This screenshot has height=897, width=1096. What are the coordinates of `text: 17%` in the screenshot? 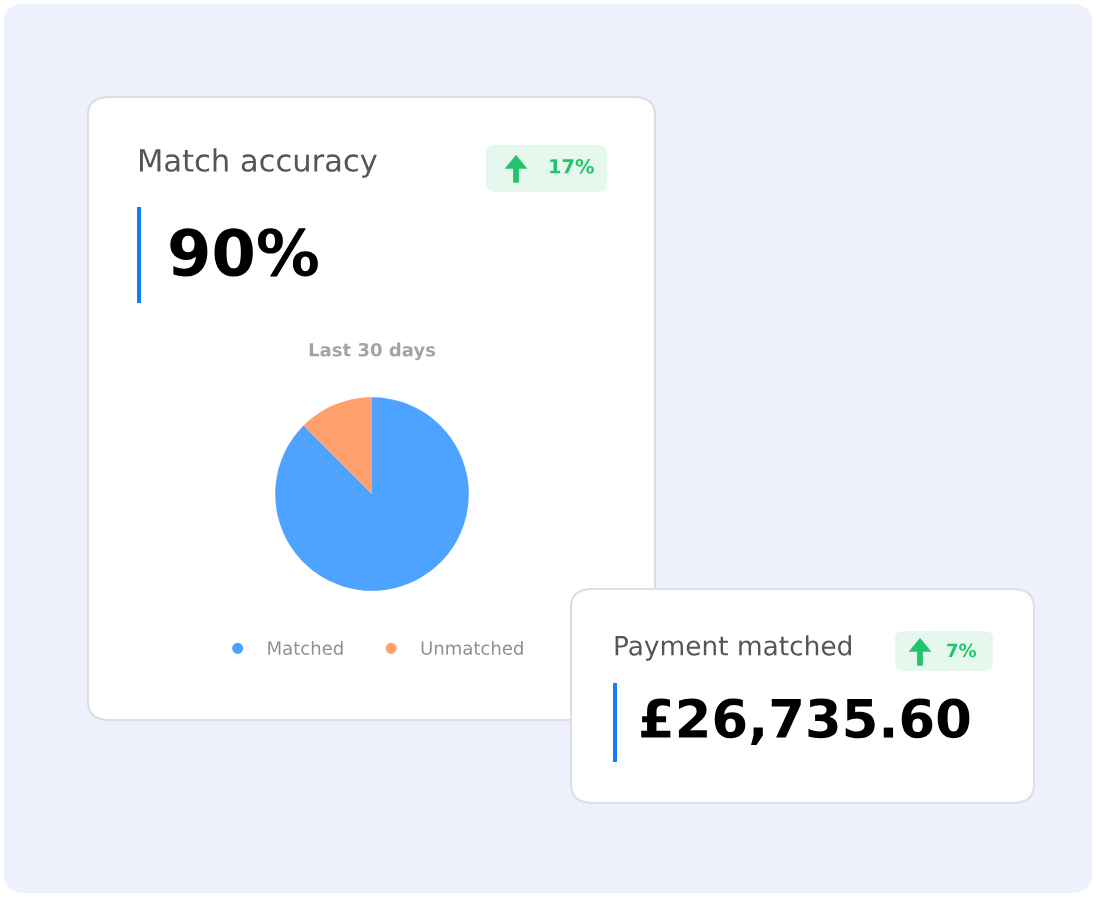 It's located at (572, 166).